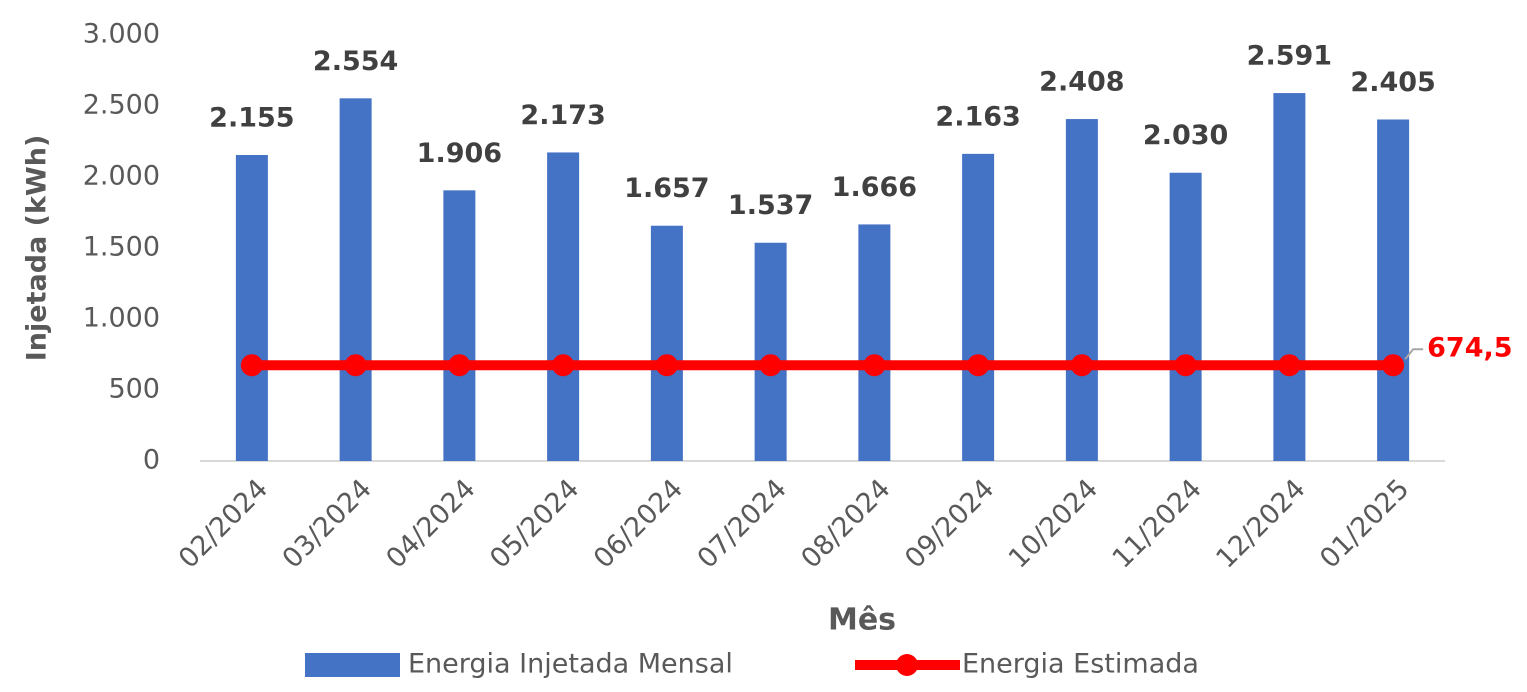 This screenshot has height=692, width=1527. I want to click on y-tick-label: 2.000, so click(121, 176).